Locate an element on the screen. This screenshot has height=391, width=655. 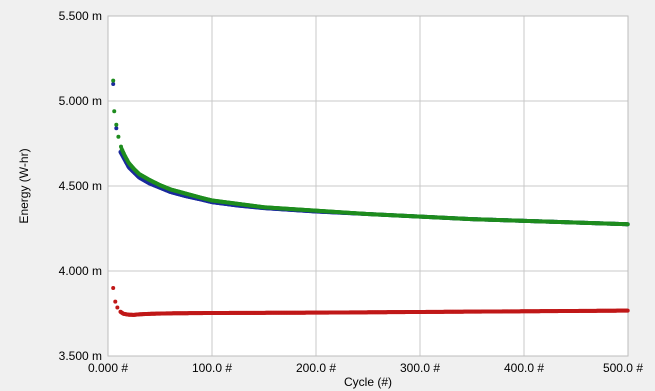
y-tick-labels: 3.500 m 4.000 m 4.500 m 5.000 m 5.500 m is located at coordinates (80, 186).